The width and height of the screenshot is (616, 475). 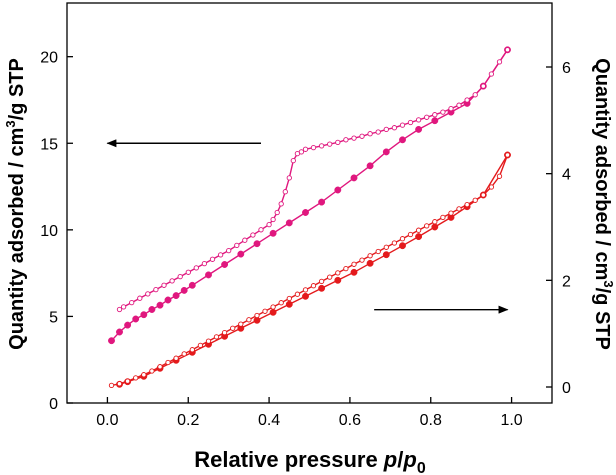 I want to click on y-left-tick-label: 15, so click(x=49, y=144).